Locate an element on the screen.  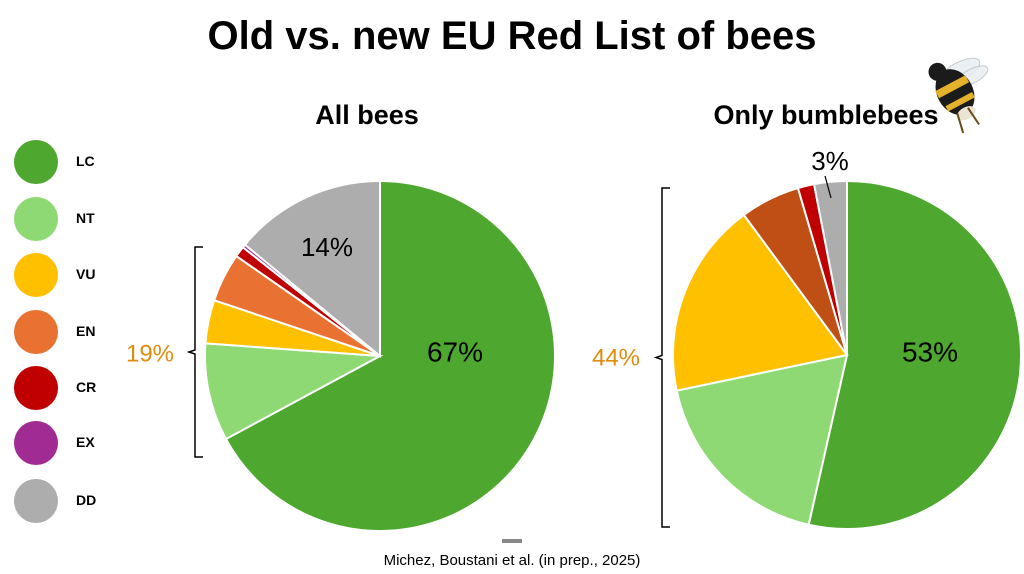
legend-item-cr: CR is located at coordinates (84, 388).